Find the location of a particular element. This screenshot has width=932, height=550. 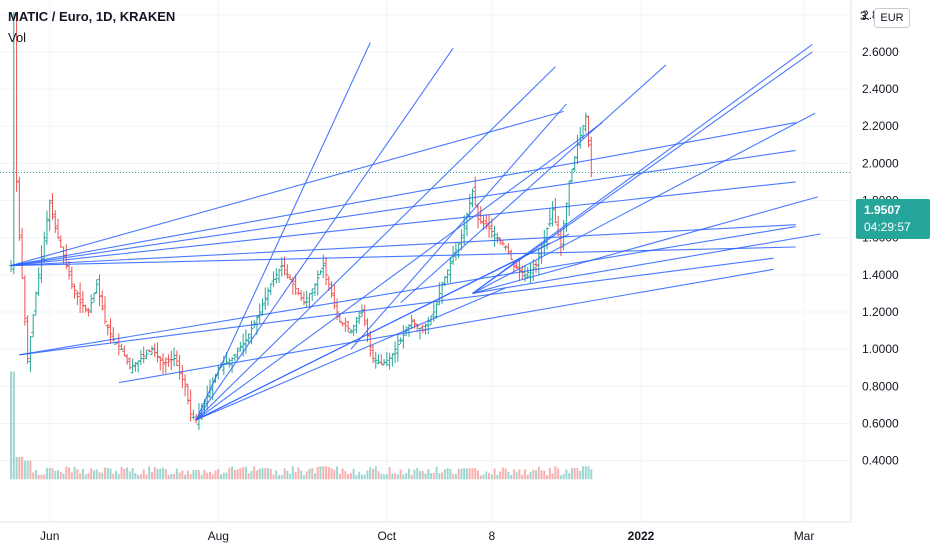

price-axis-top-label: 3. is located at coordinates (865, 16).